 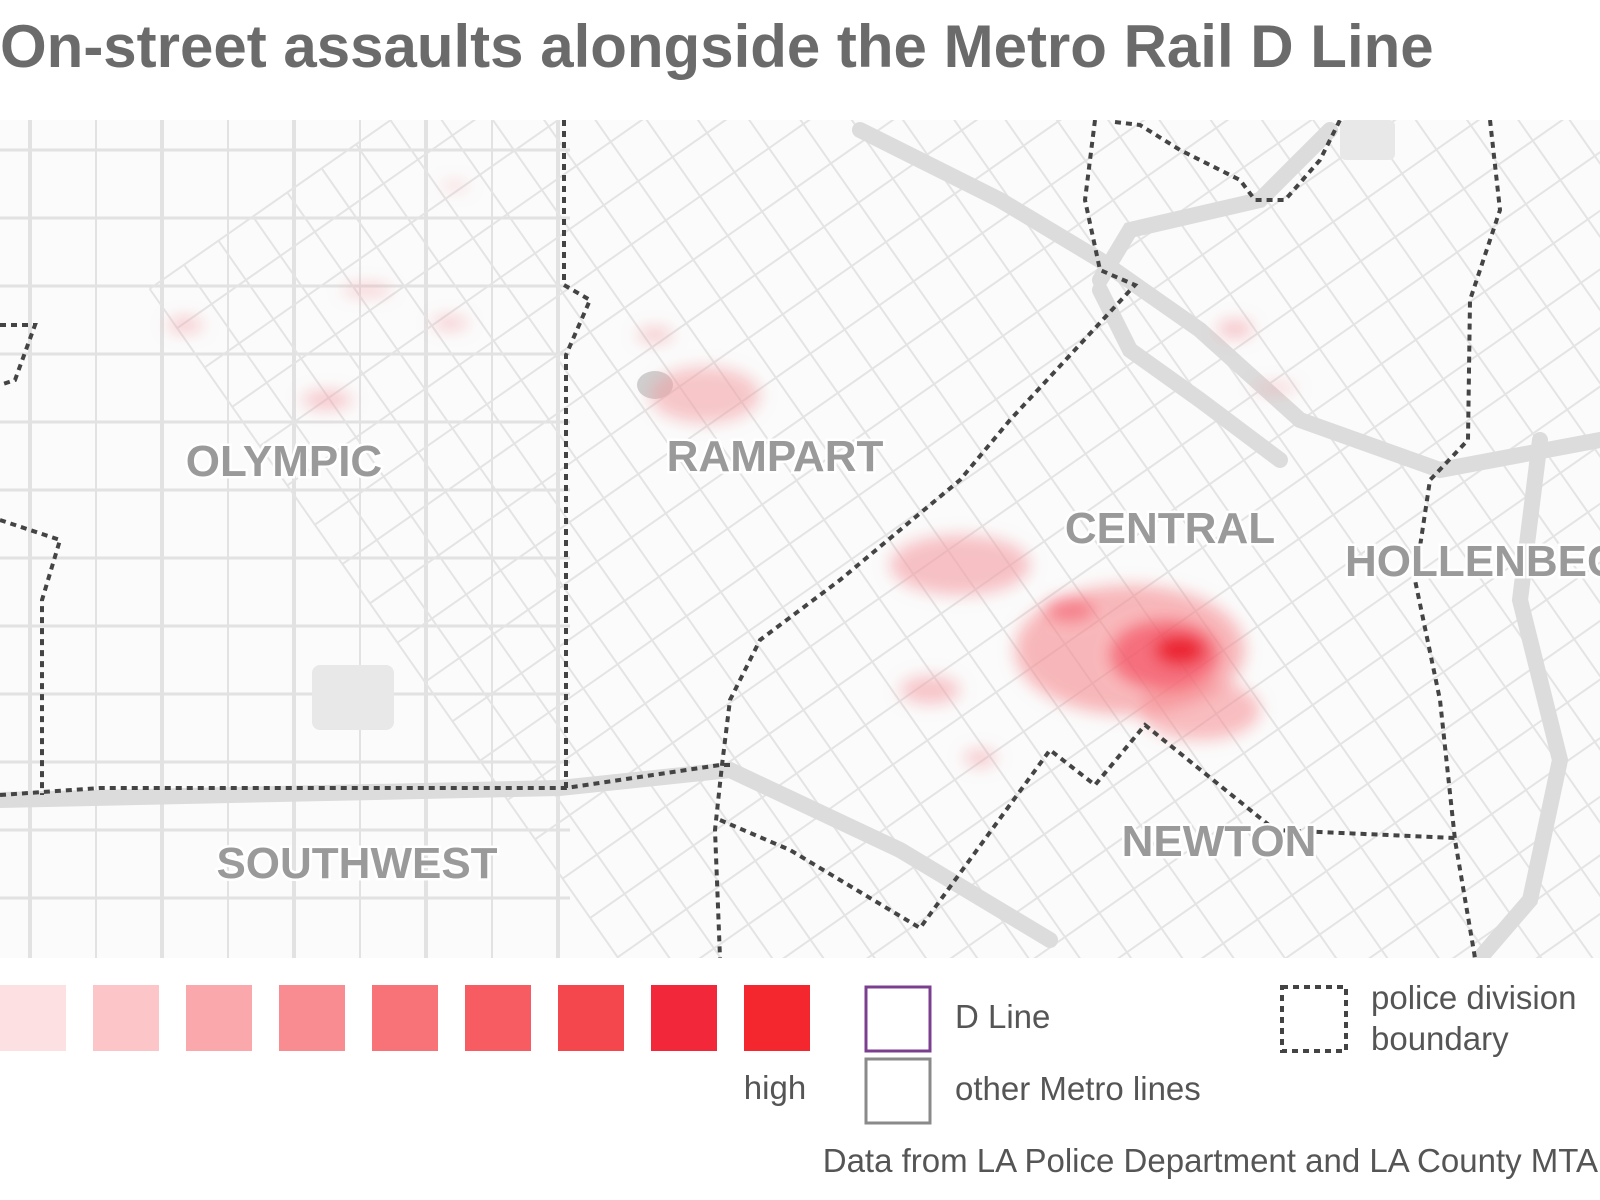 What do you see at coordinates (1219, 841) in the screenshot?
I see `division-label: NEWTON` at bounding box center [1219, 841].